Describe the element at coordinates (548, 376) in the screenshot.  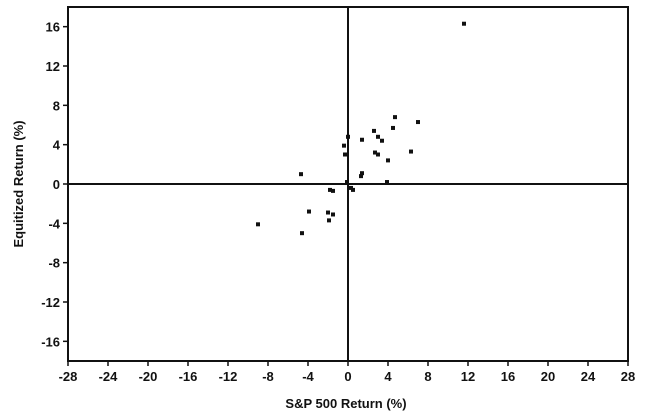
I see `x-tick-label: 20` at that location.